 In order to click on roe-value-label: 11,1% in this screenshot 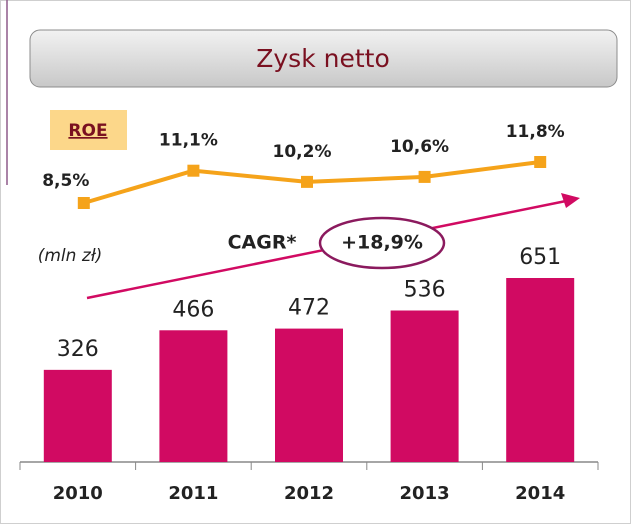, I will do `click(188, 141)`.